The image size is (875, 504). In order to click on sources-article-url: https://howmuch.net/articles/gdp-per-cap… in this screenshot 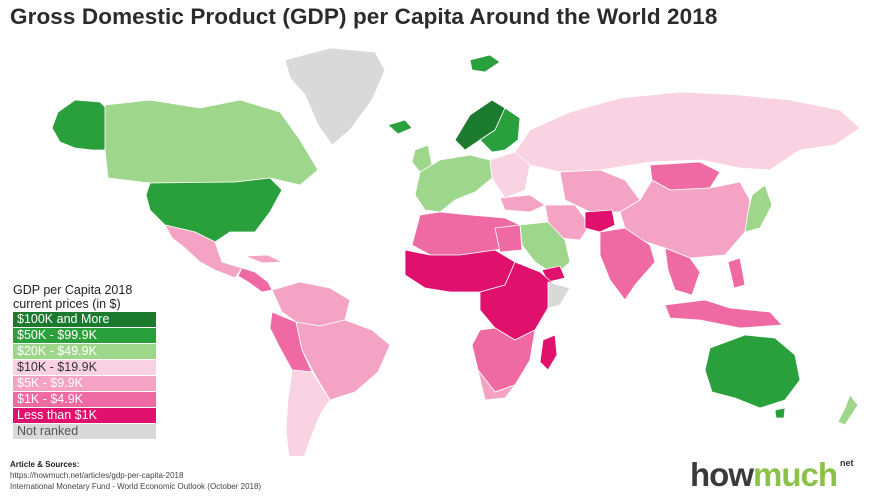, I will do `click(97, 475)`.